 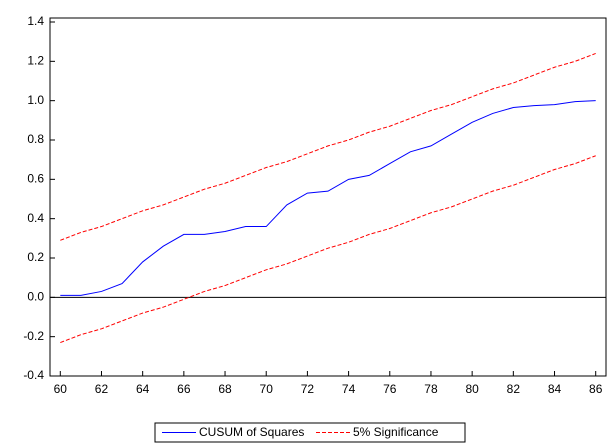 What do you see at coordinates (514, 389) in the screenshot?
I see `x-tick-label: 82` at bounding box center [514, 389].